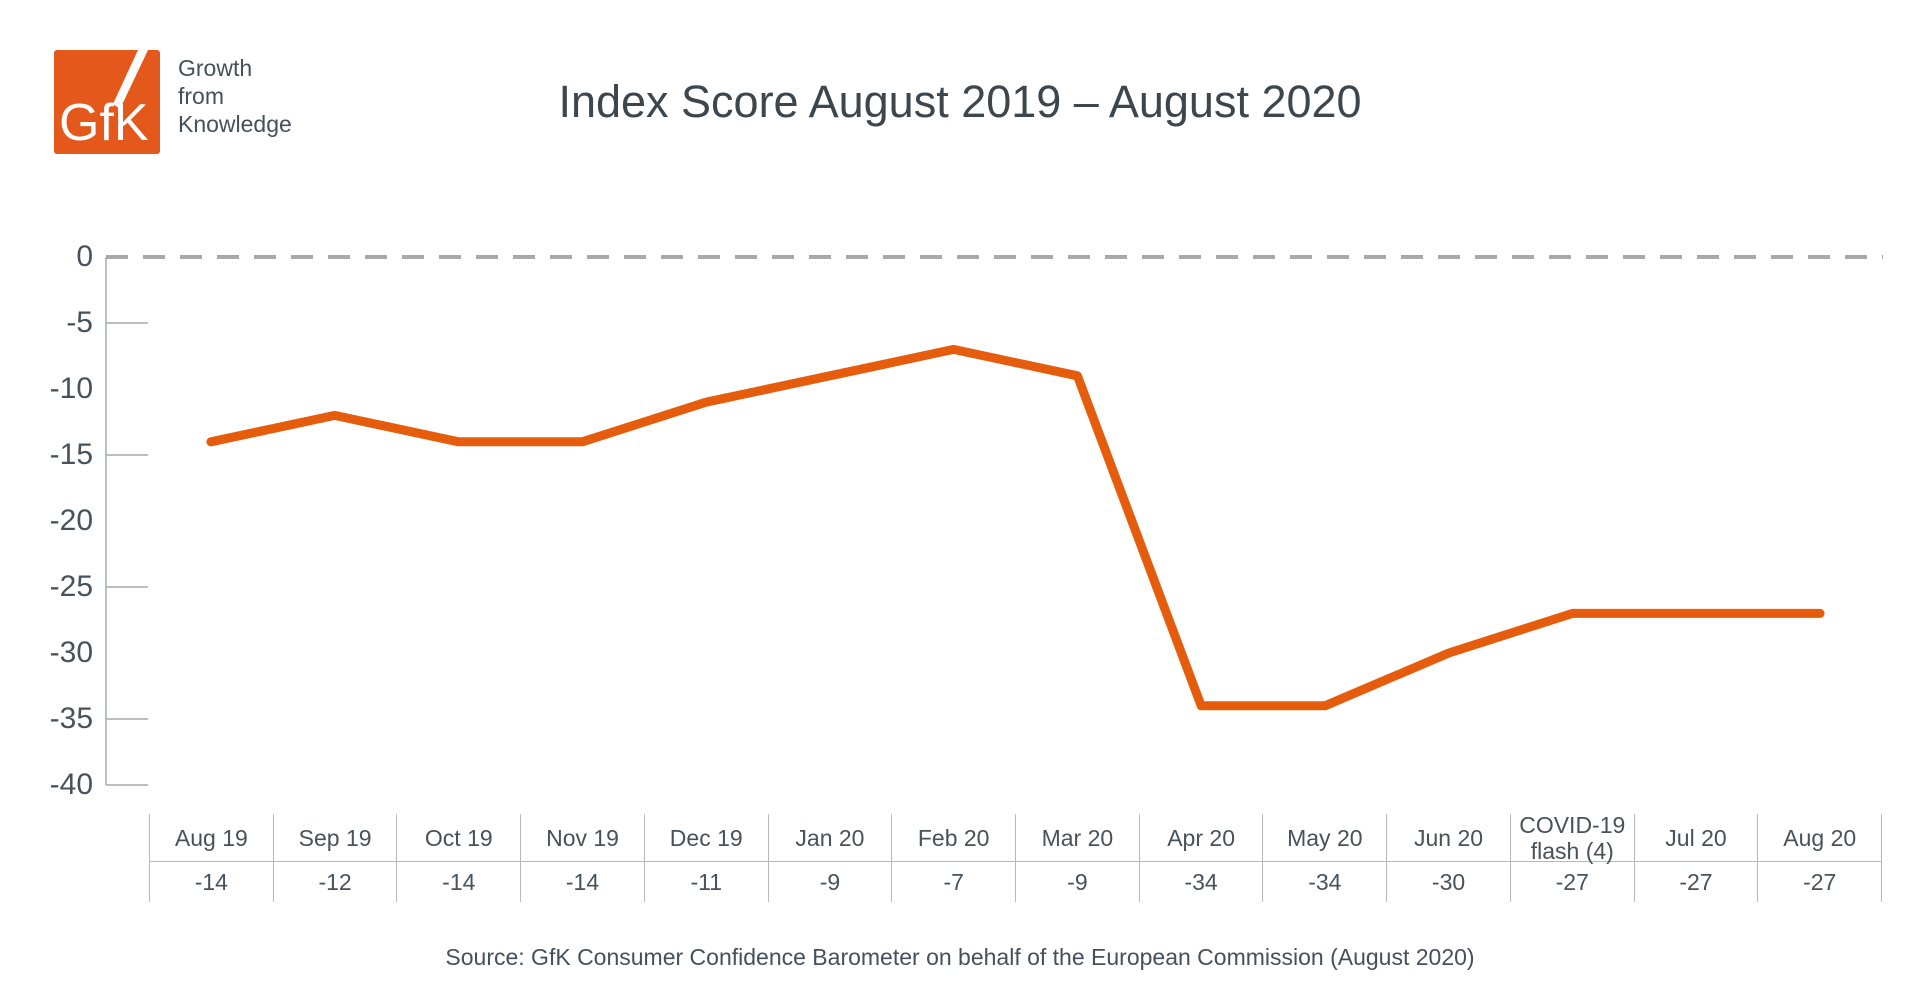  What do you see at coordinates (1077, 837) in the screenshot?
I see `month-header-cell: Mar 20` at bounding box center [1077, 837].